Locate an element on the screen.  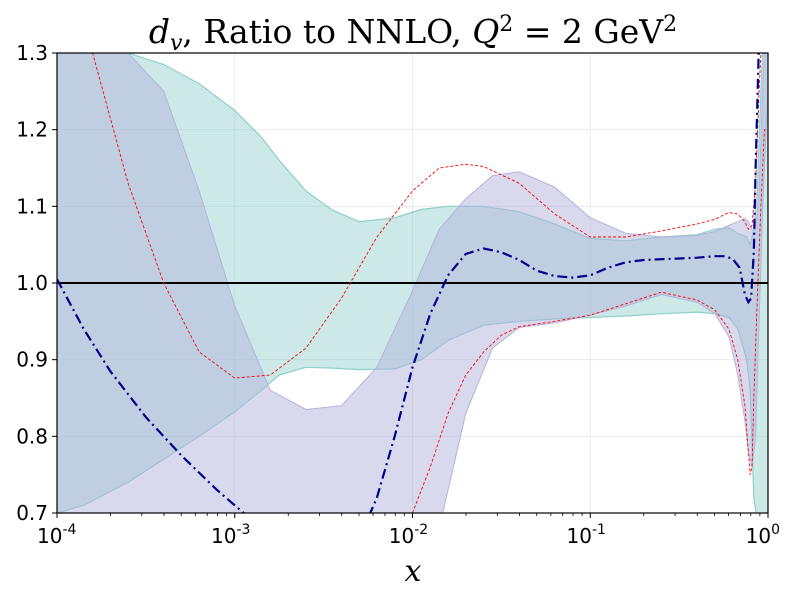
y-axis: 0.7 0.8 0.9 1.0 1.1 1.2 1.3 is located at coordinates (36, 283).